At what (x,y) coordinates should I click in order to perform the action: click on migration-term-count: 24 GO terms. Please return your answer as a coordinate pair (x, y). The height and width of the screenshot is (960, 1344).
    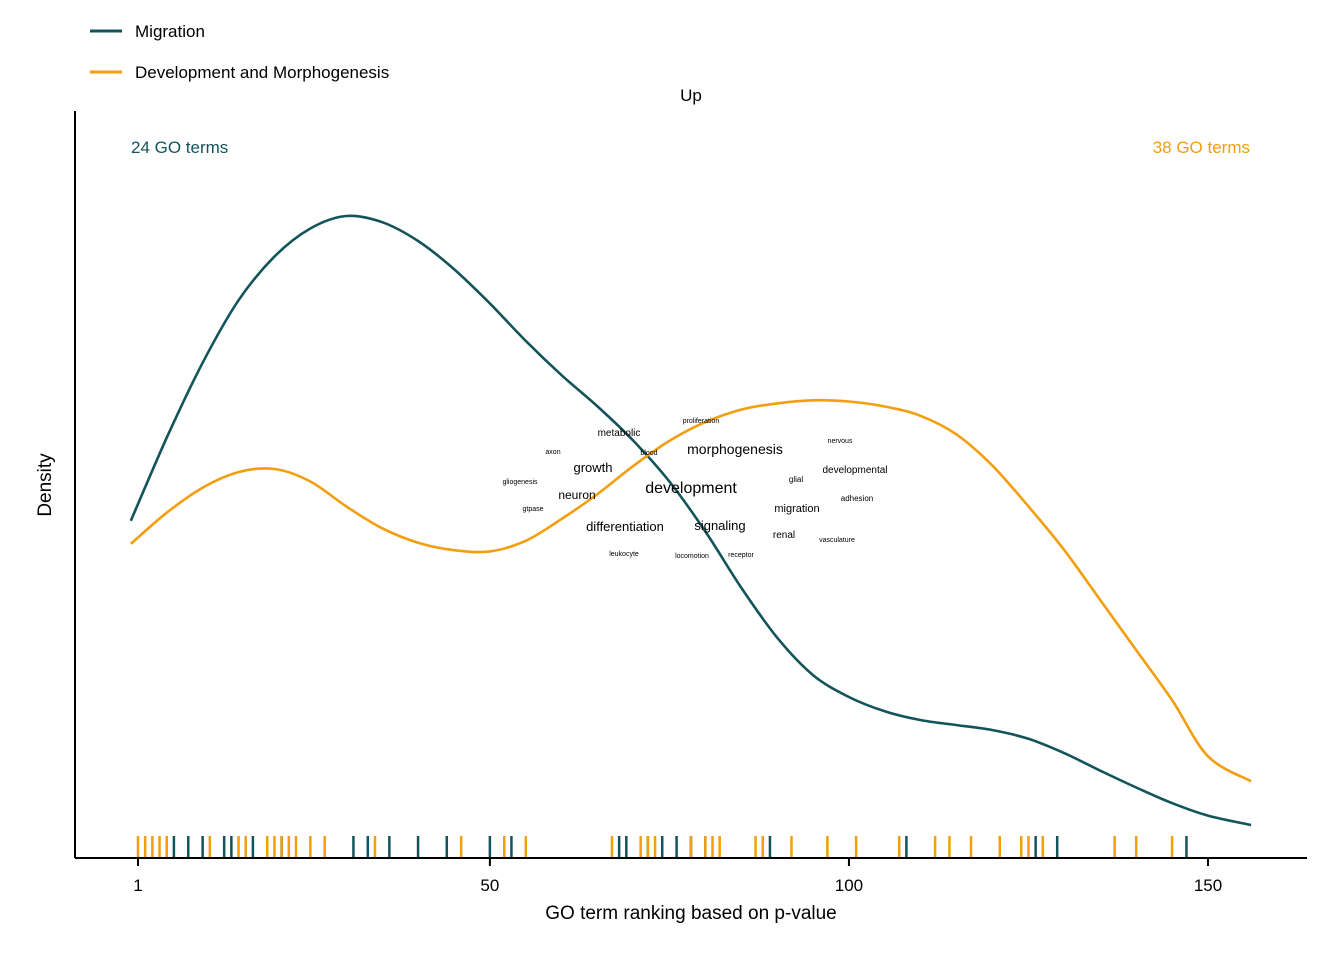
    Looking at the image, I should click on (179, 147).